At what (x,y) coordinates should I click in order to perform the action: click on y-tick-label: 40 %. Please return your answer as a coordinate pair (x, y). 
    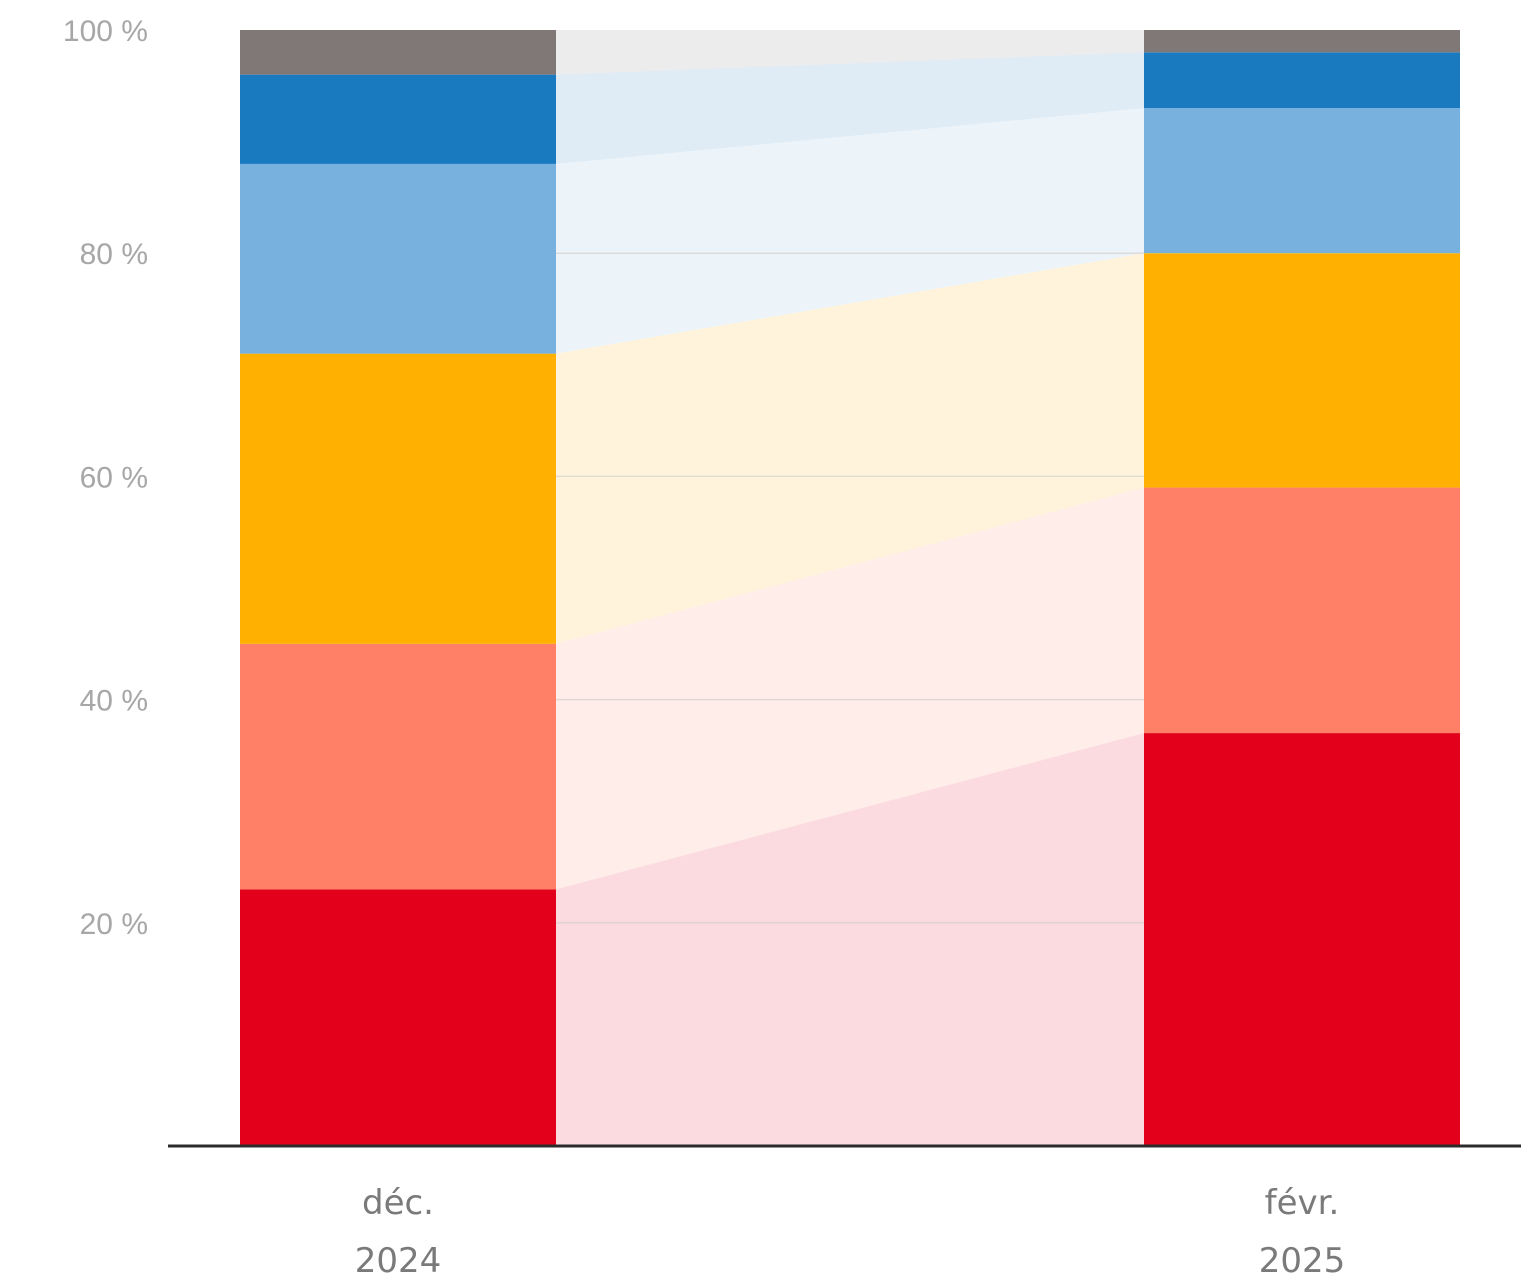
    Looking at the image, I should click on (114, 701).